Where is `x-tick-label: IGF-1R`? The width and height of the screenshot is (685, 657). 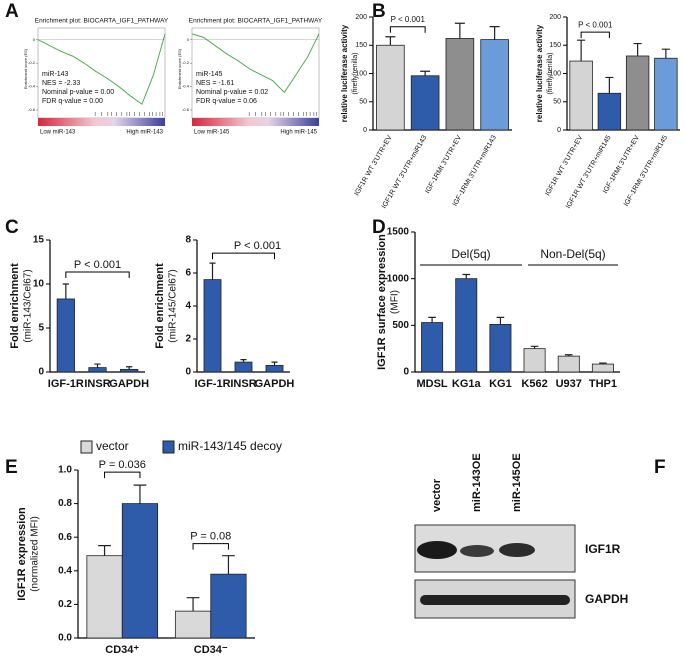
x-tick-label: IGF-1R is located at coordinates (66, 384).